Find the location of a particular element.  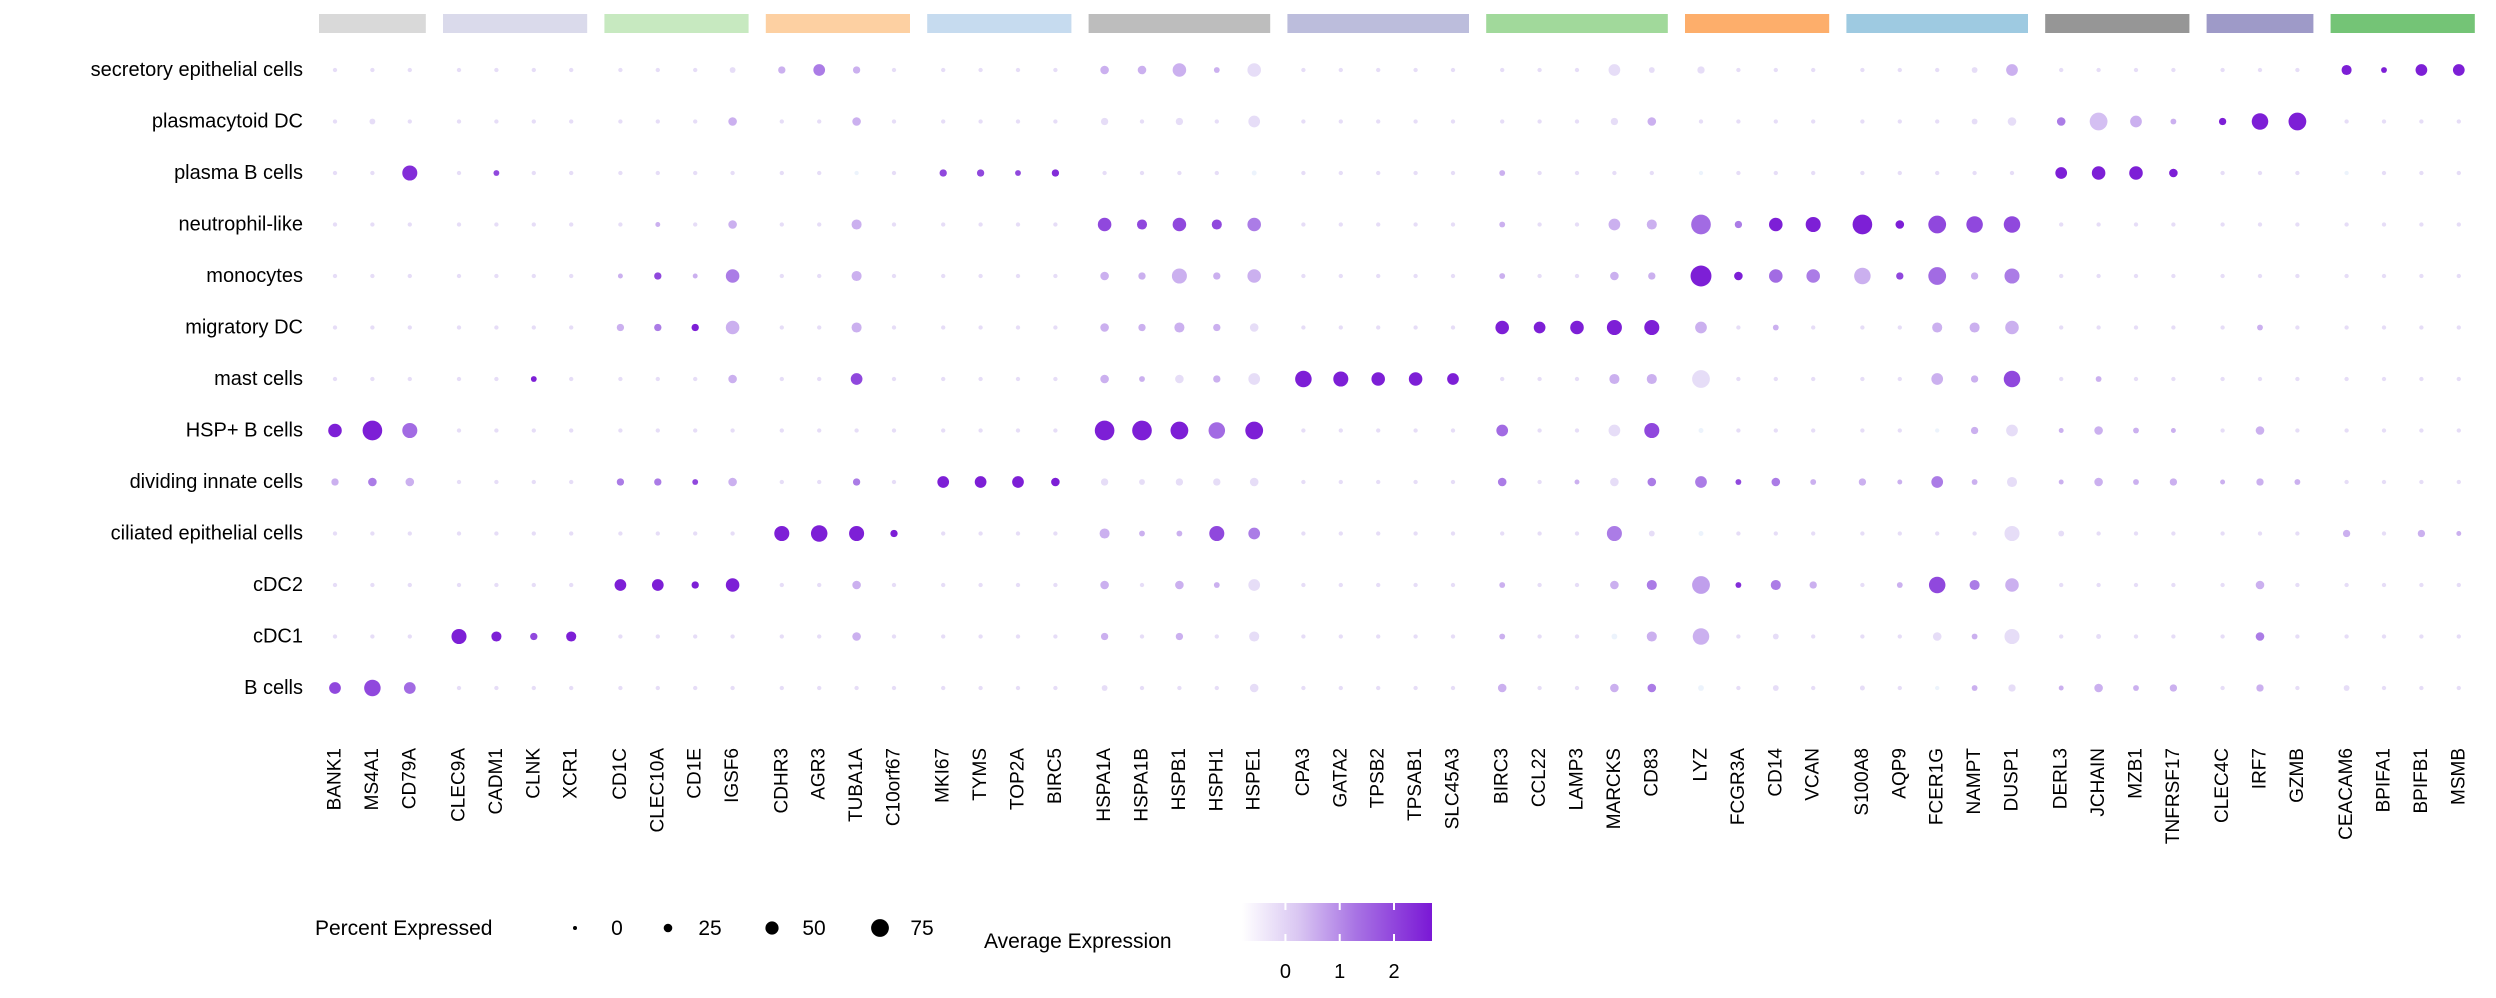

gene-label: TPSB2 is located at coordinates (1378, 778).